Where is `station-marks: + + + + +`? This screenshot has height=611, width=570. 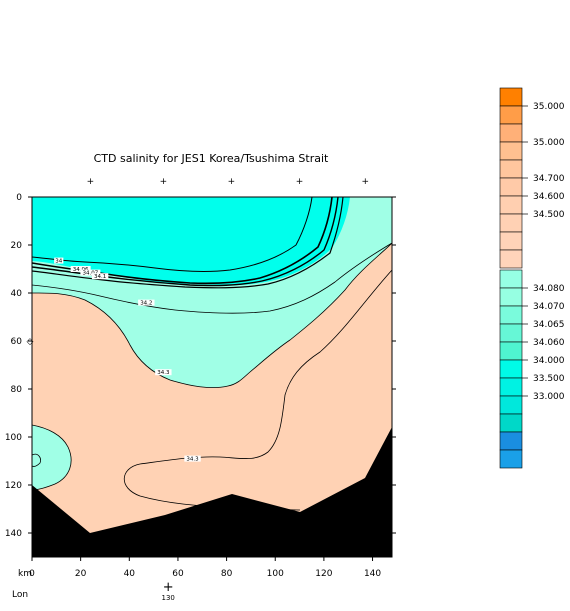
station-marks: + + + + + is located at coordinates (228, 182).